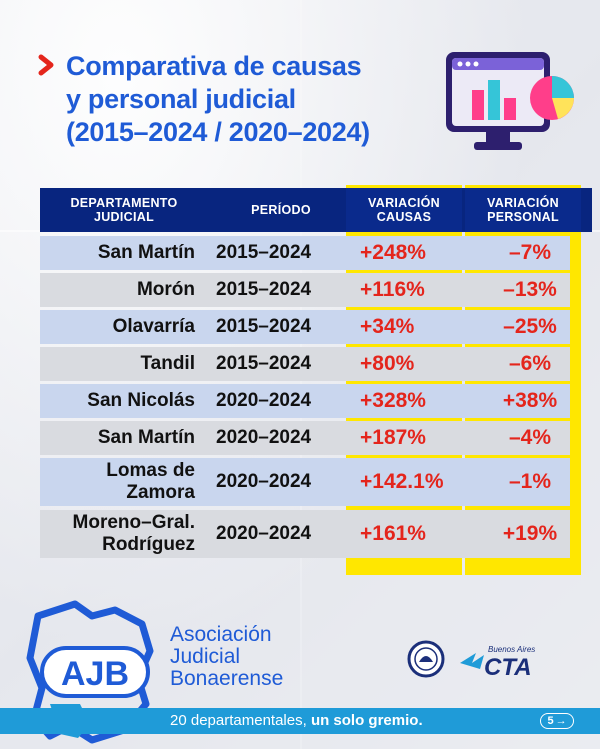 The width and height of the screenshot is (600, 749). I want to click on cell-variacion-personal: –4%, so click(530, 437).